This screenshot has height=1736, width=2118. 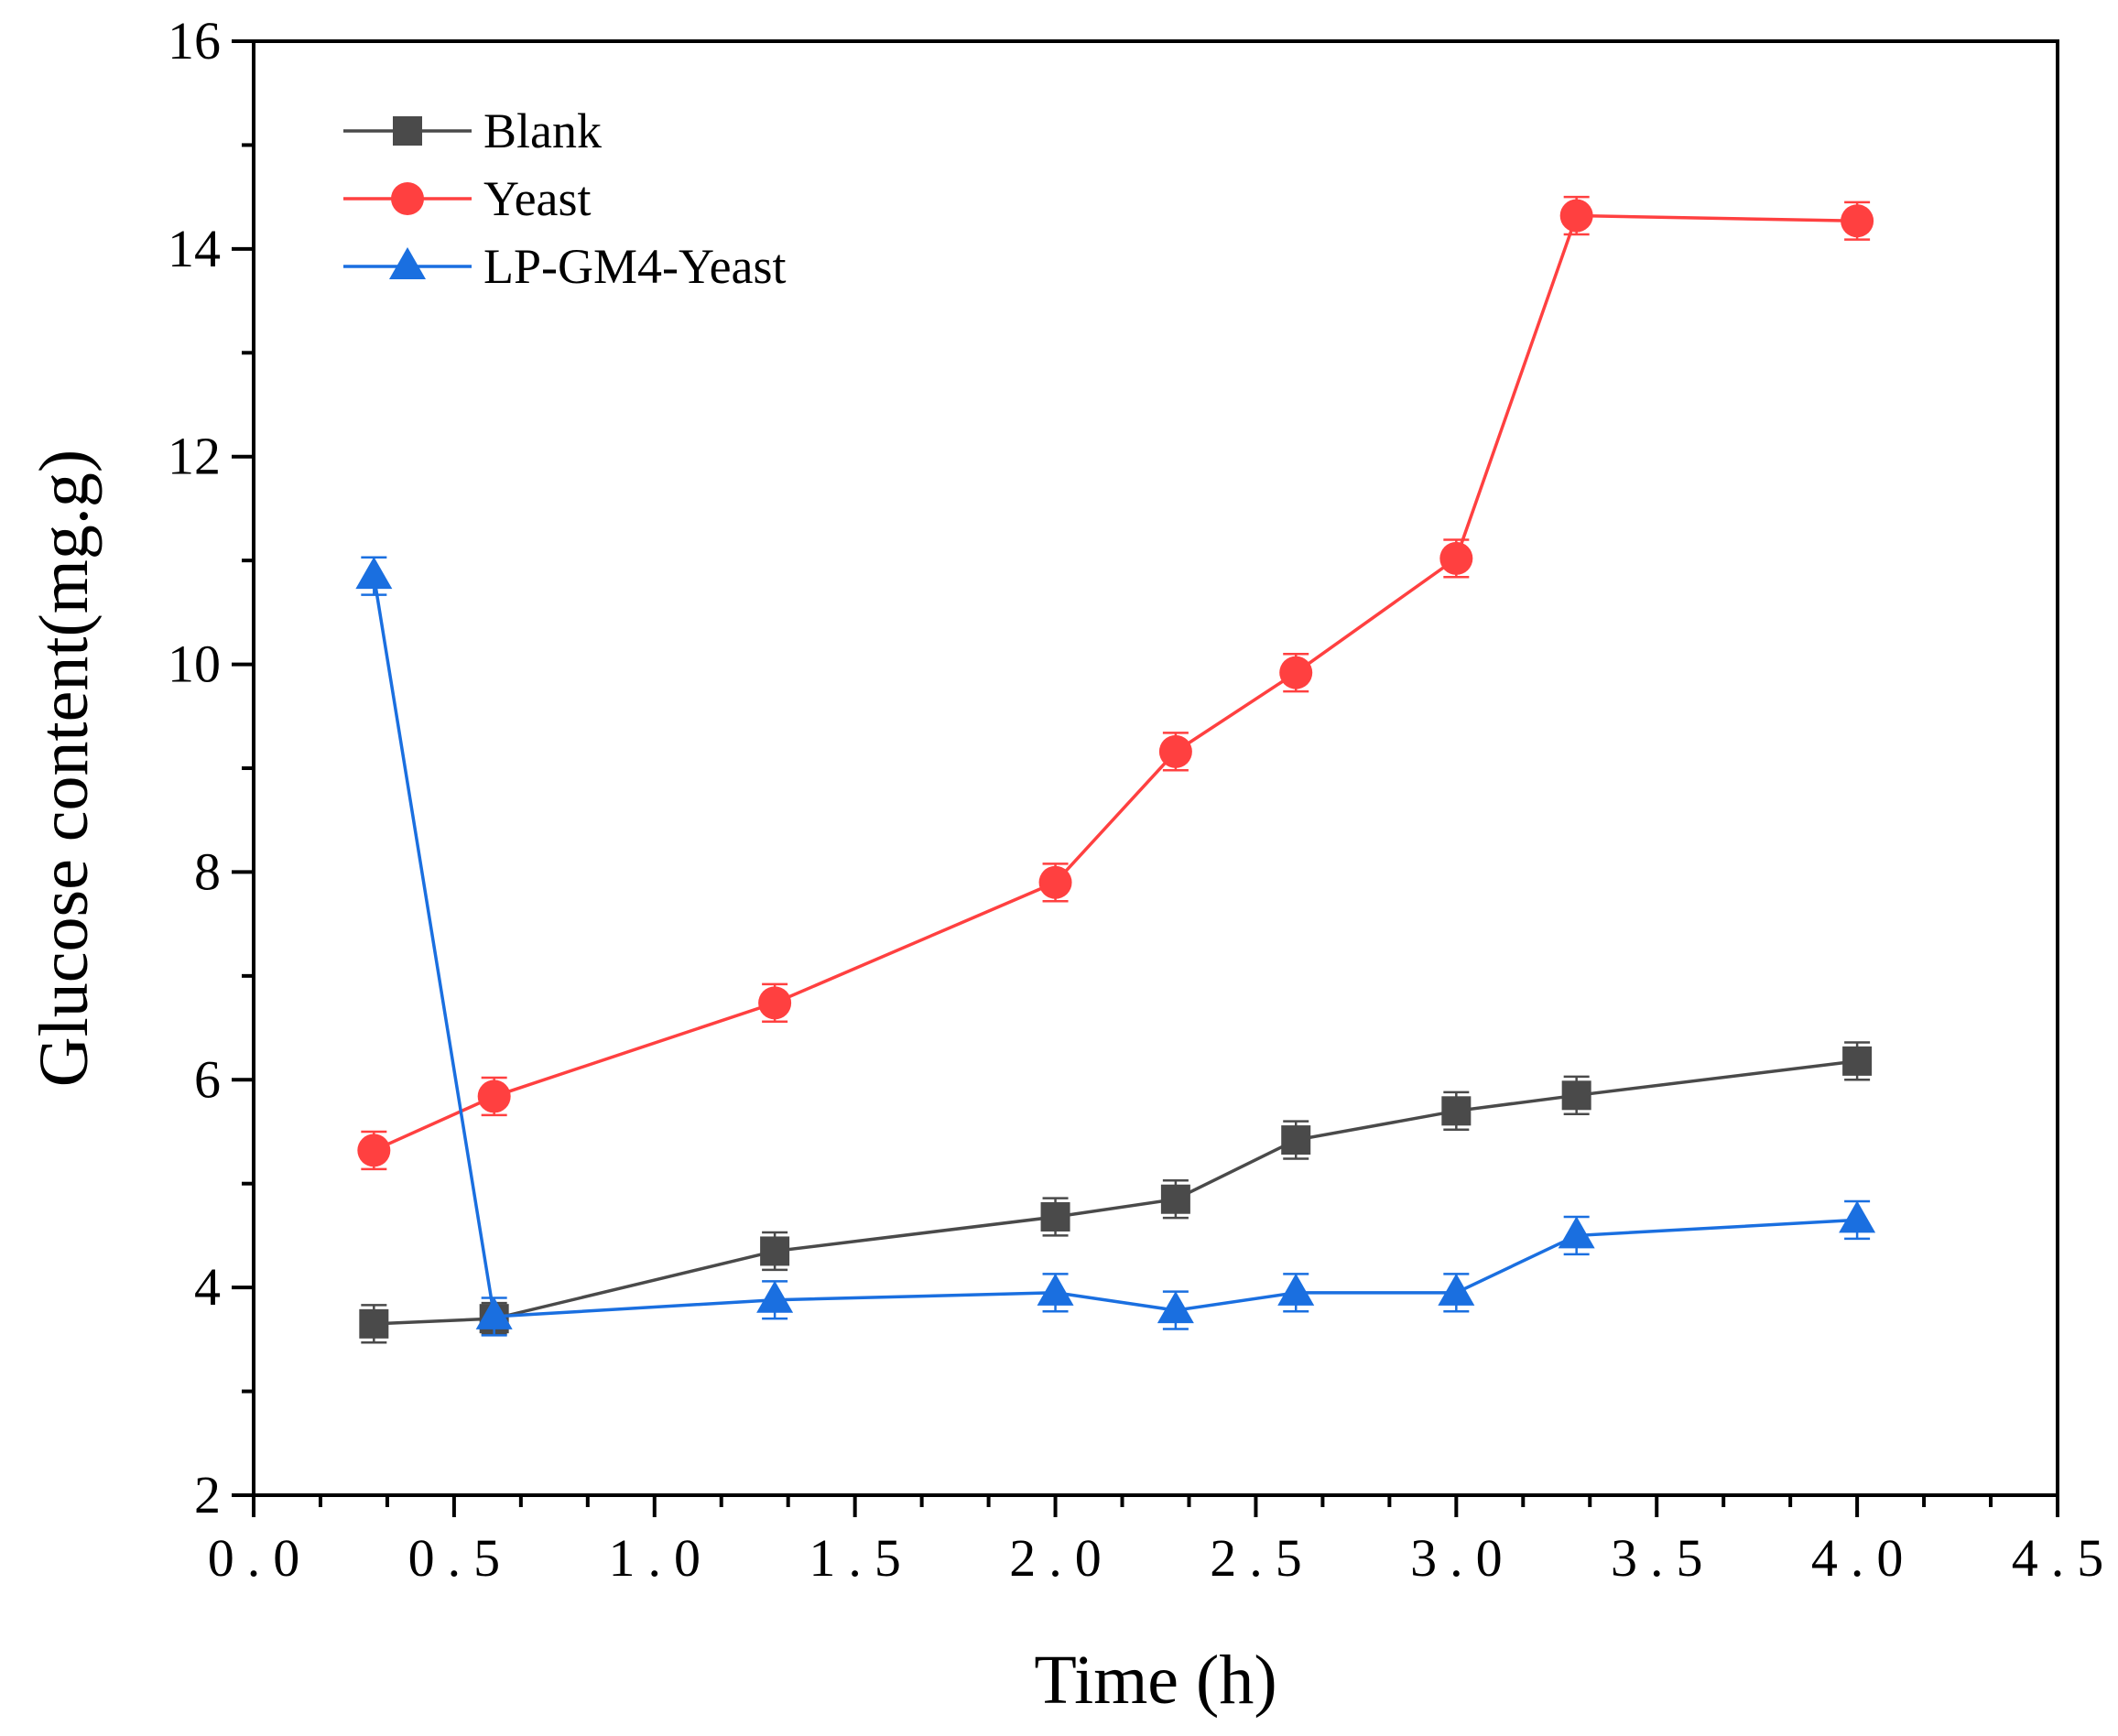 I want to click on y-axis-title: Glucose content(mg.g), so click(x=64, y=769).